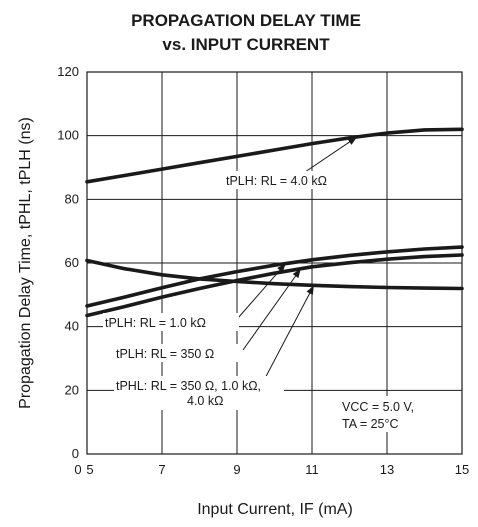  What do you see at coordinates (312, 469) in the screenshot?
I see `x-tick-label: 11` at bounding box center [312, 469].